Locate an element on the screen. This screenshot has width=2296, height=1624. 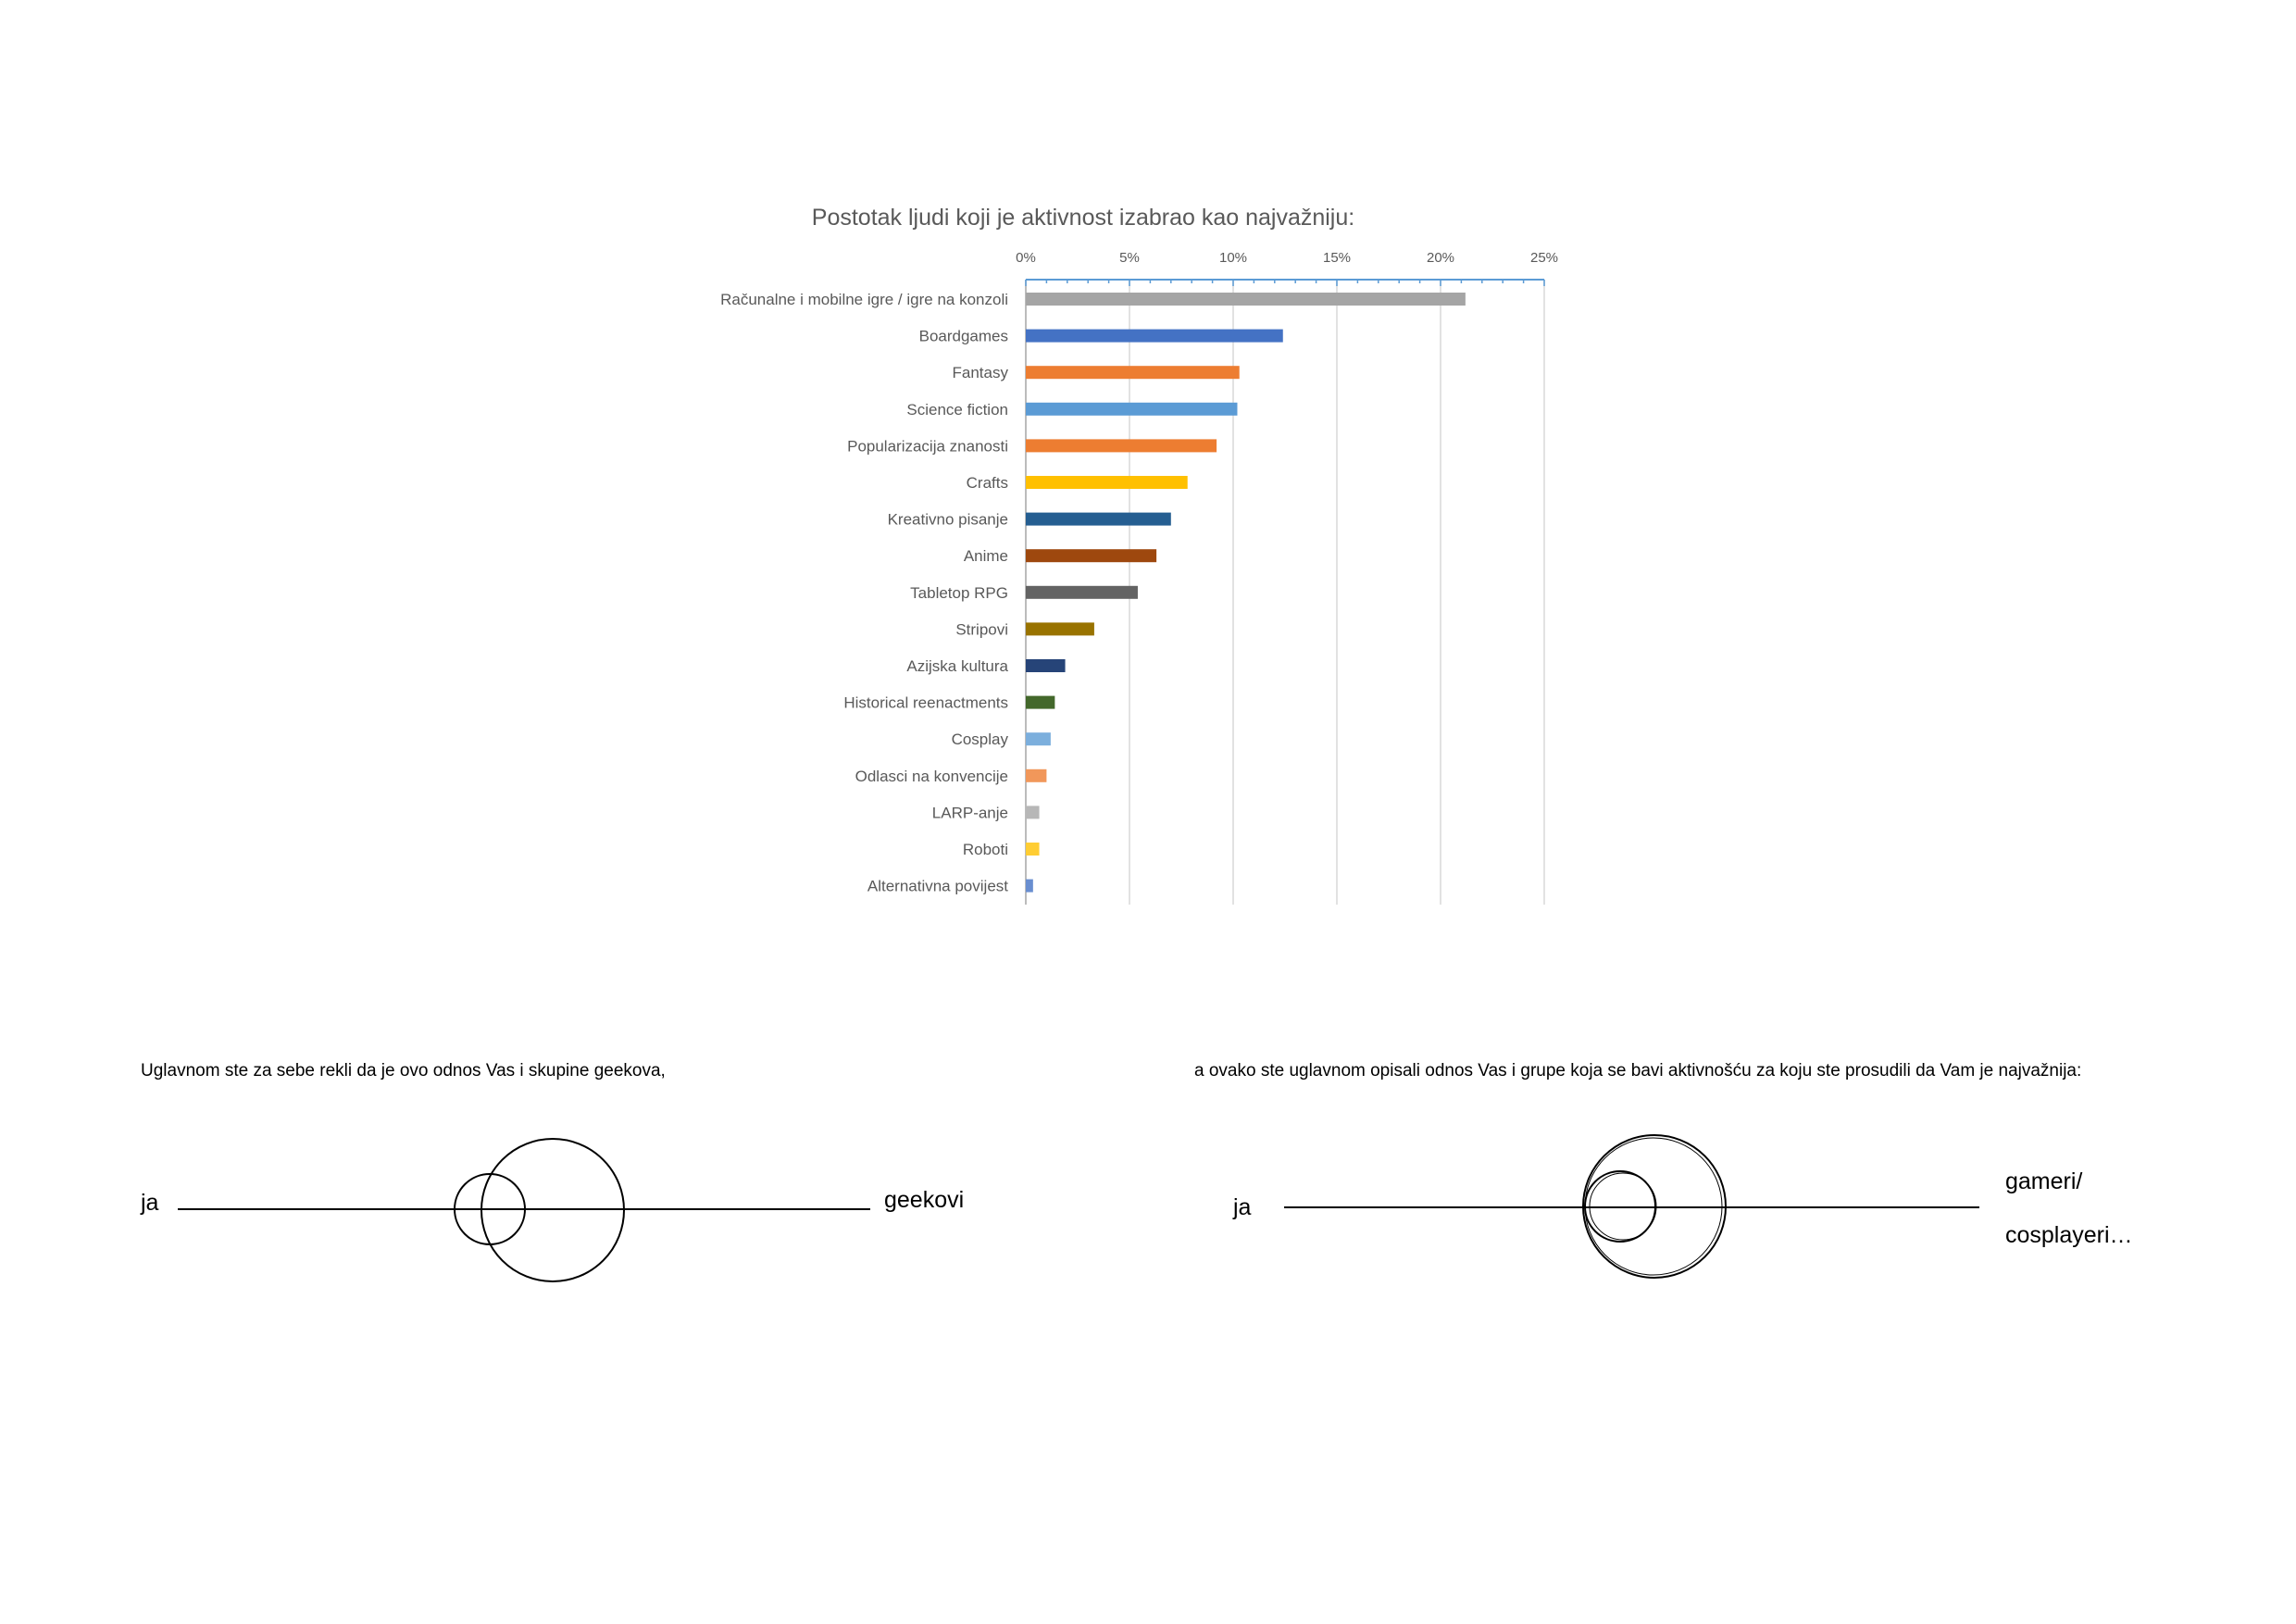
x-tick-label: 25% is located at coordinates (1544, 258).